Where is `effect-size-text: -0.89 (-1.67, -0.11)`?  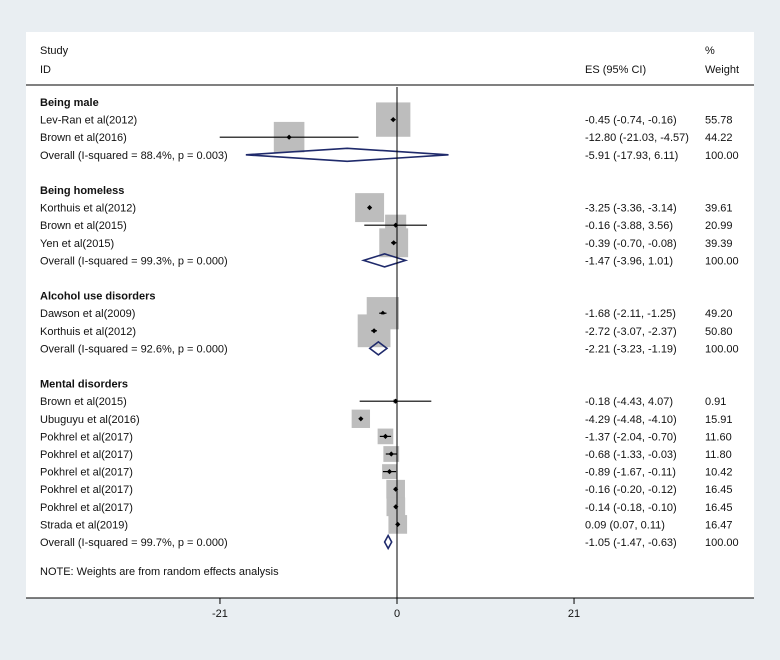 effect-size-text: -0.89 (-1.67, -0.11) is located at coordinates (630, 473).